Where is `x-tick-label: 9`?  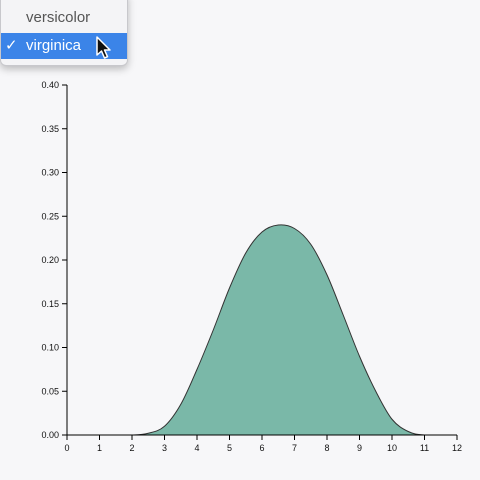 x-tick-label: 9 is located at coordinates (359, 448).